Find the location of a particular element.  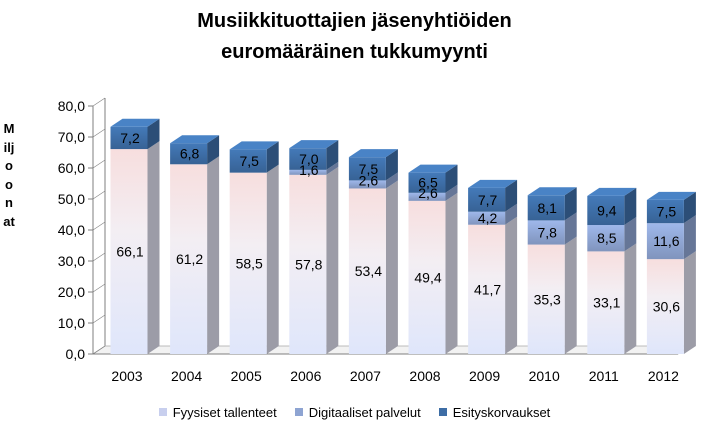

data-label-2012-2: 7,5 is located at coordinates (667, 212).